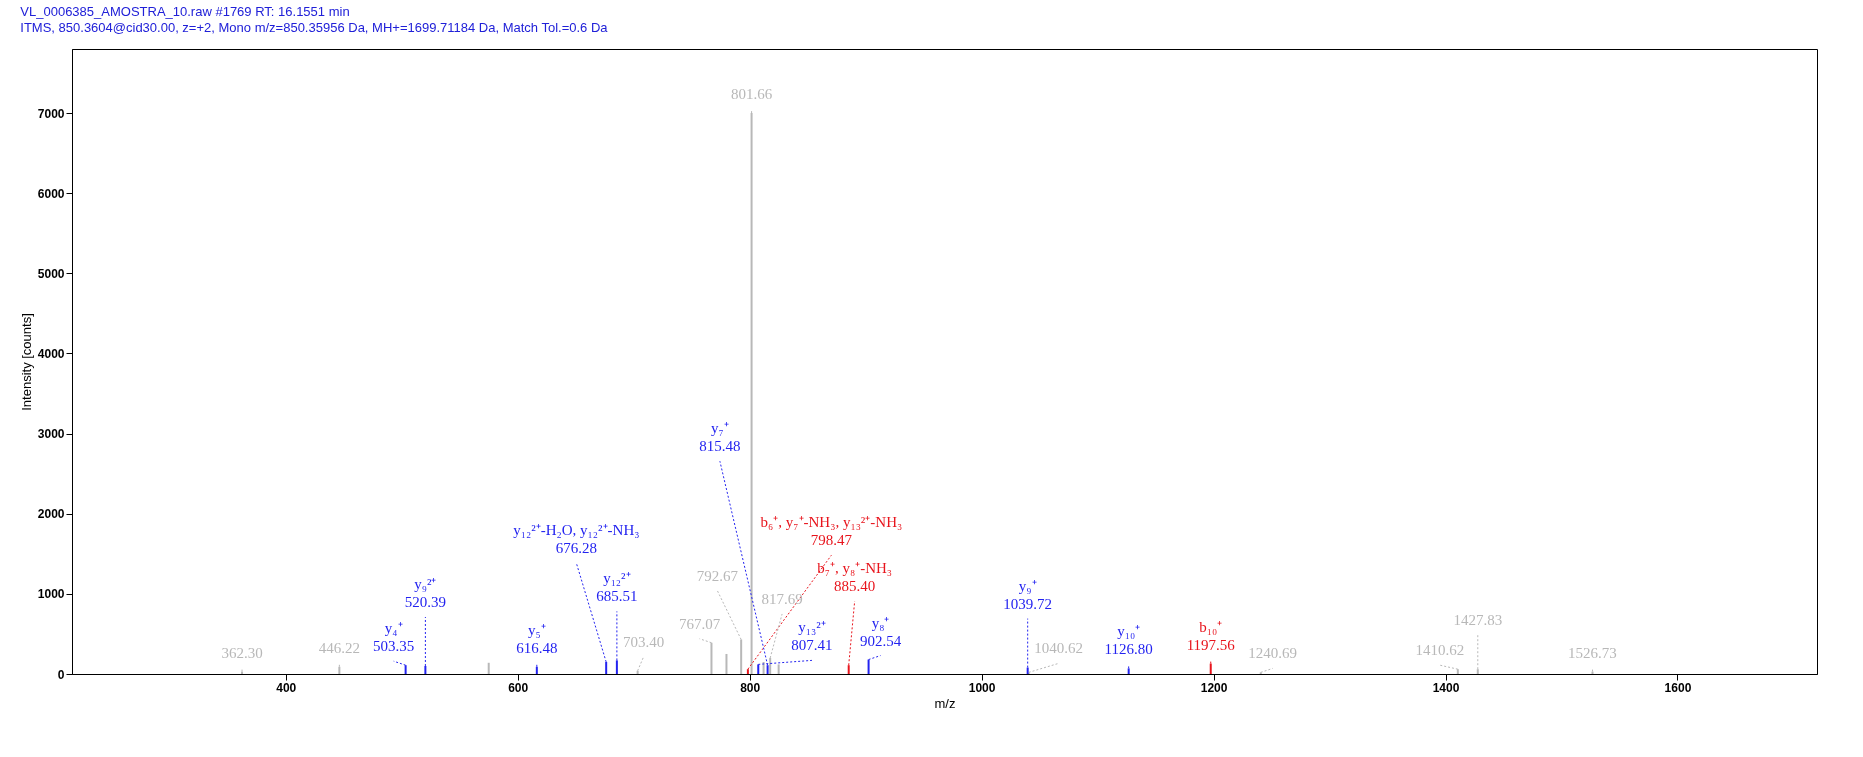  What do you see at coordinates (576, 538) in the screenshot?
I see `annotation: y₁₂²⁺-H₂O, y₁₂²⁺-NH₃ 676.28` at bounding box center [576, 538].